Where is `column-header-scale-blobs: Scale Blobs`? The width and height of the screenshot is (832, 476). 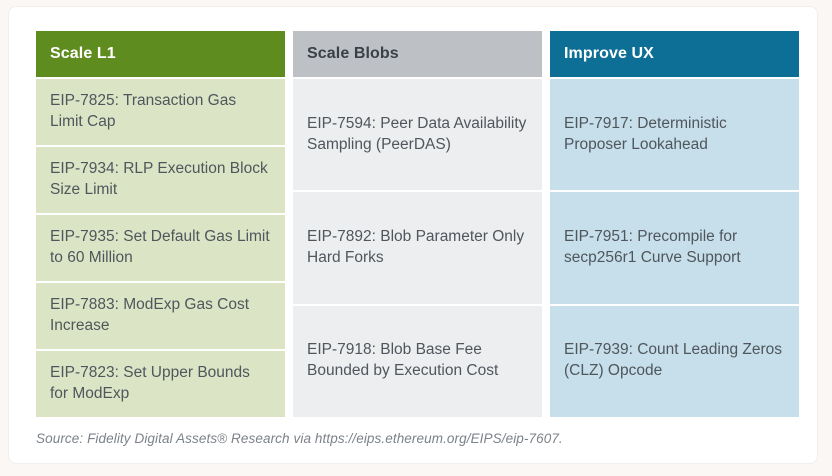 column-header-scale-blobs: Scale Blobs is located at coordinates (417, 54).